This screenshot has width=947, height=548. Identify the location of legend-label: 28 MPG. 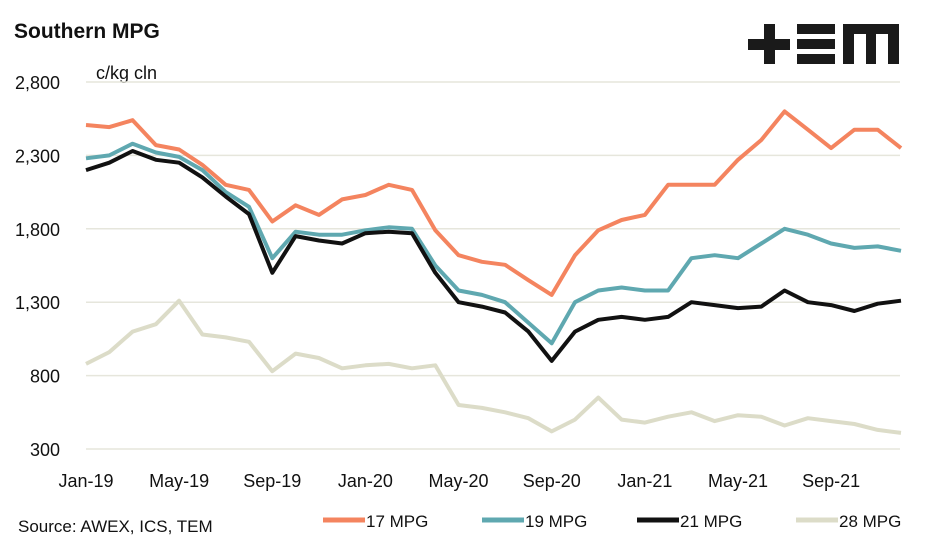
(870, 521).